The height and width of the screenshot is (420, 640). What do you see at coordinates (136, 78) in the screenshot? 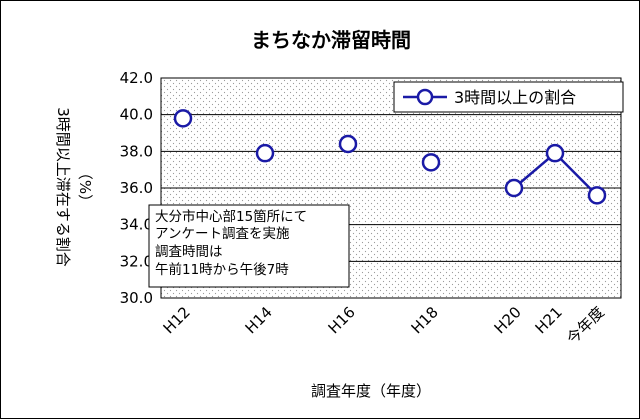
I see `y-tick-label: 42.0` at bounding box center [136, 78].